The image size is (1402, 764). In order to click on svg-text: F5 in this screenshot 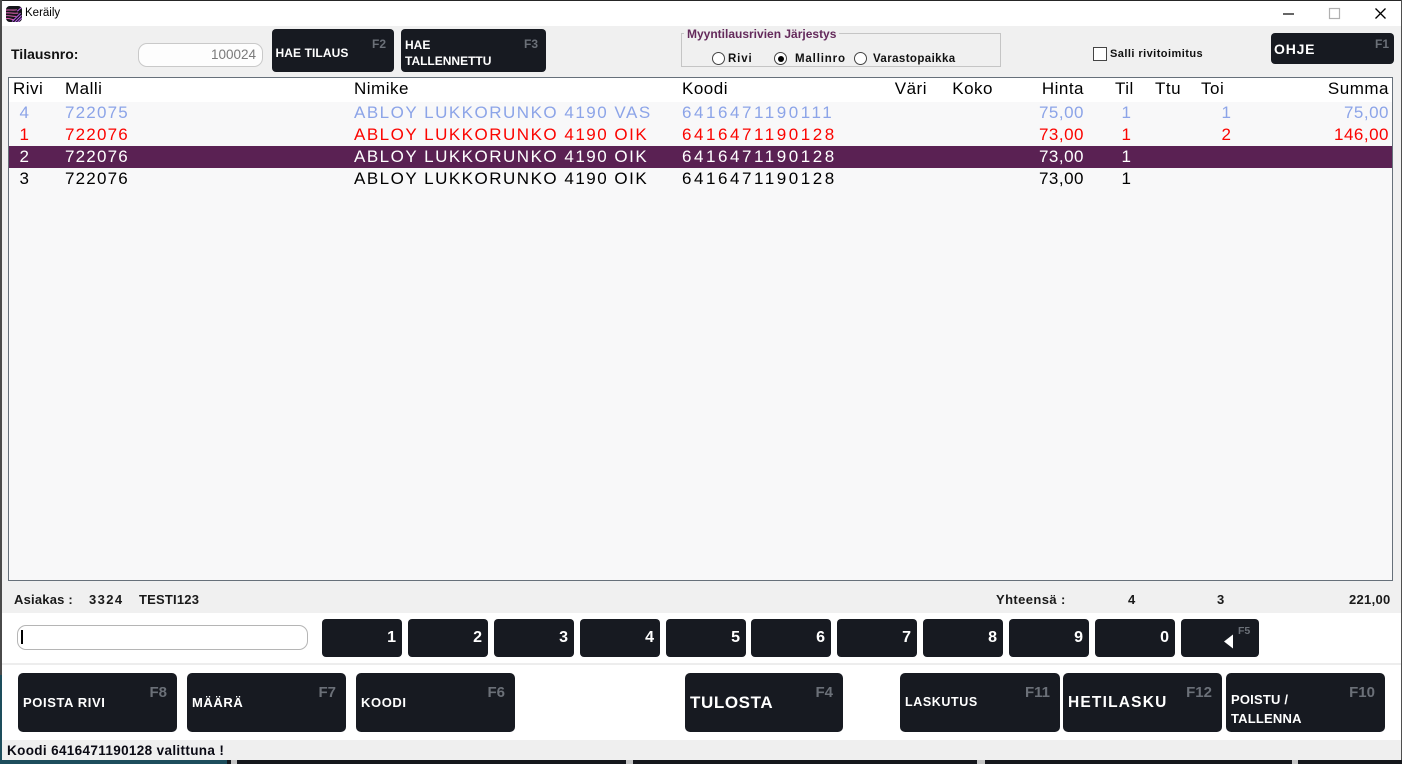, I will do `click(1244, 631)`.